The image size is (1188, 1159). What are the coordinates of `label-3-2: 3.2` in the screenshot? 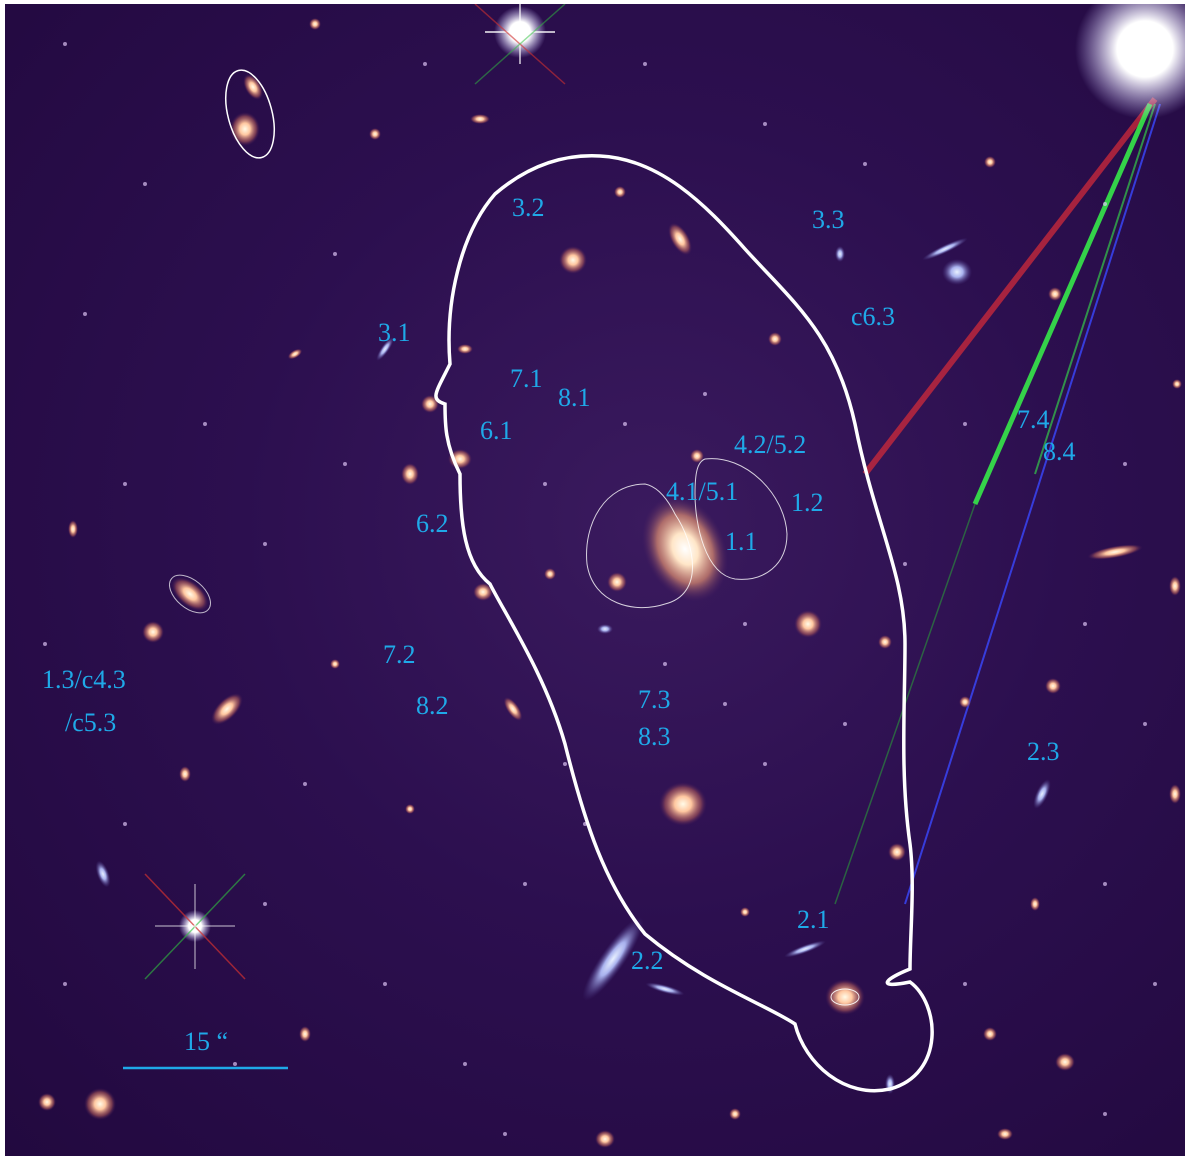 It's located at (528, 207).